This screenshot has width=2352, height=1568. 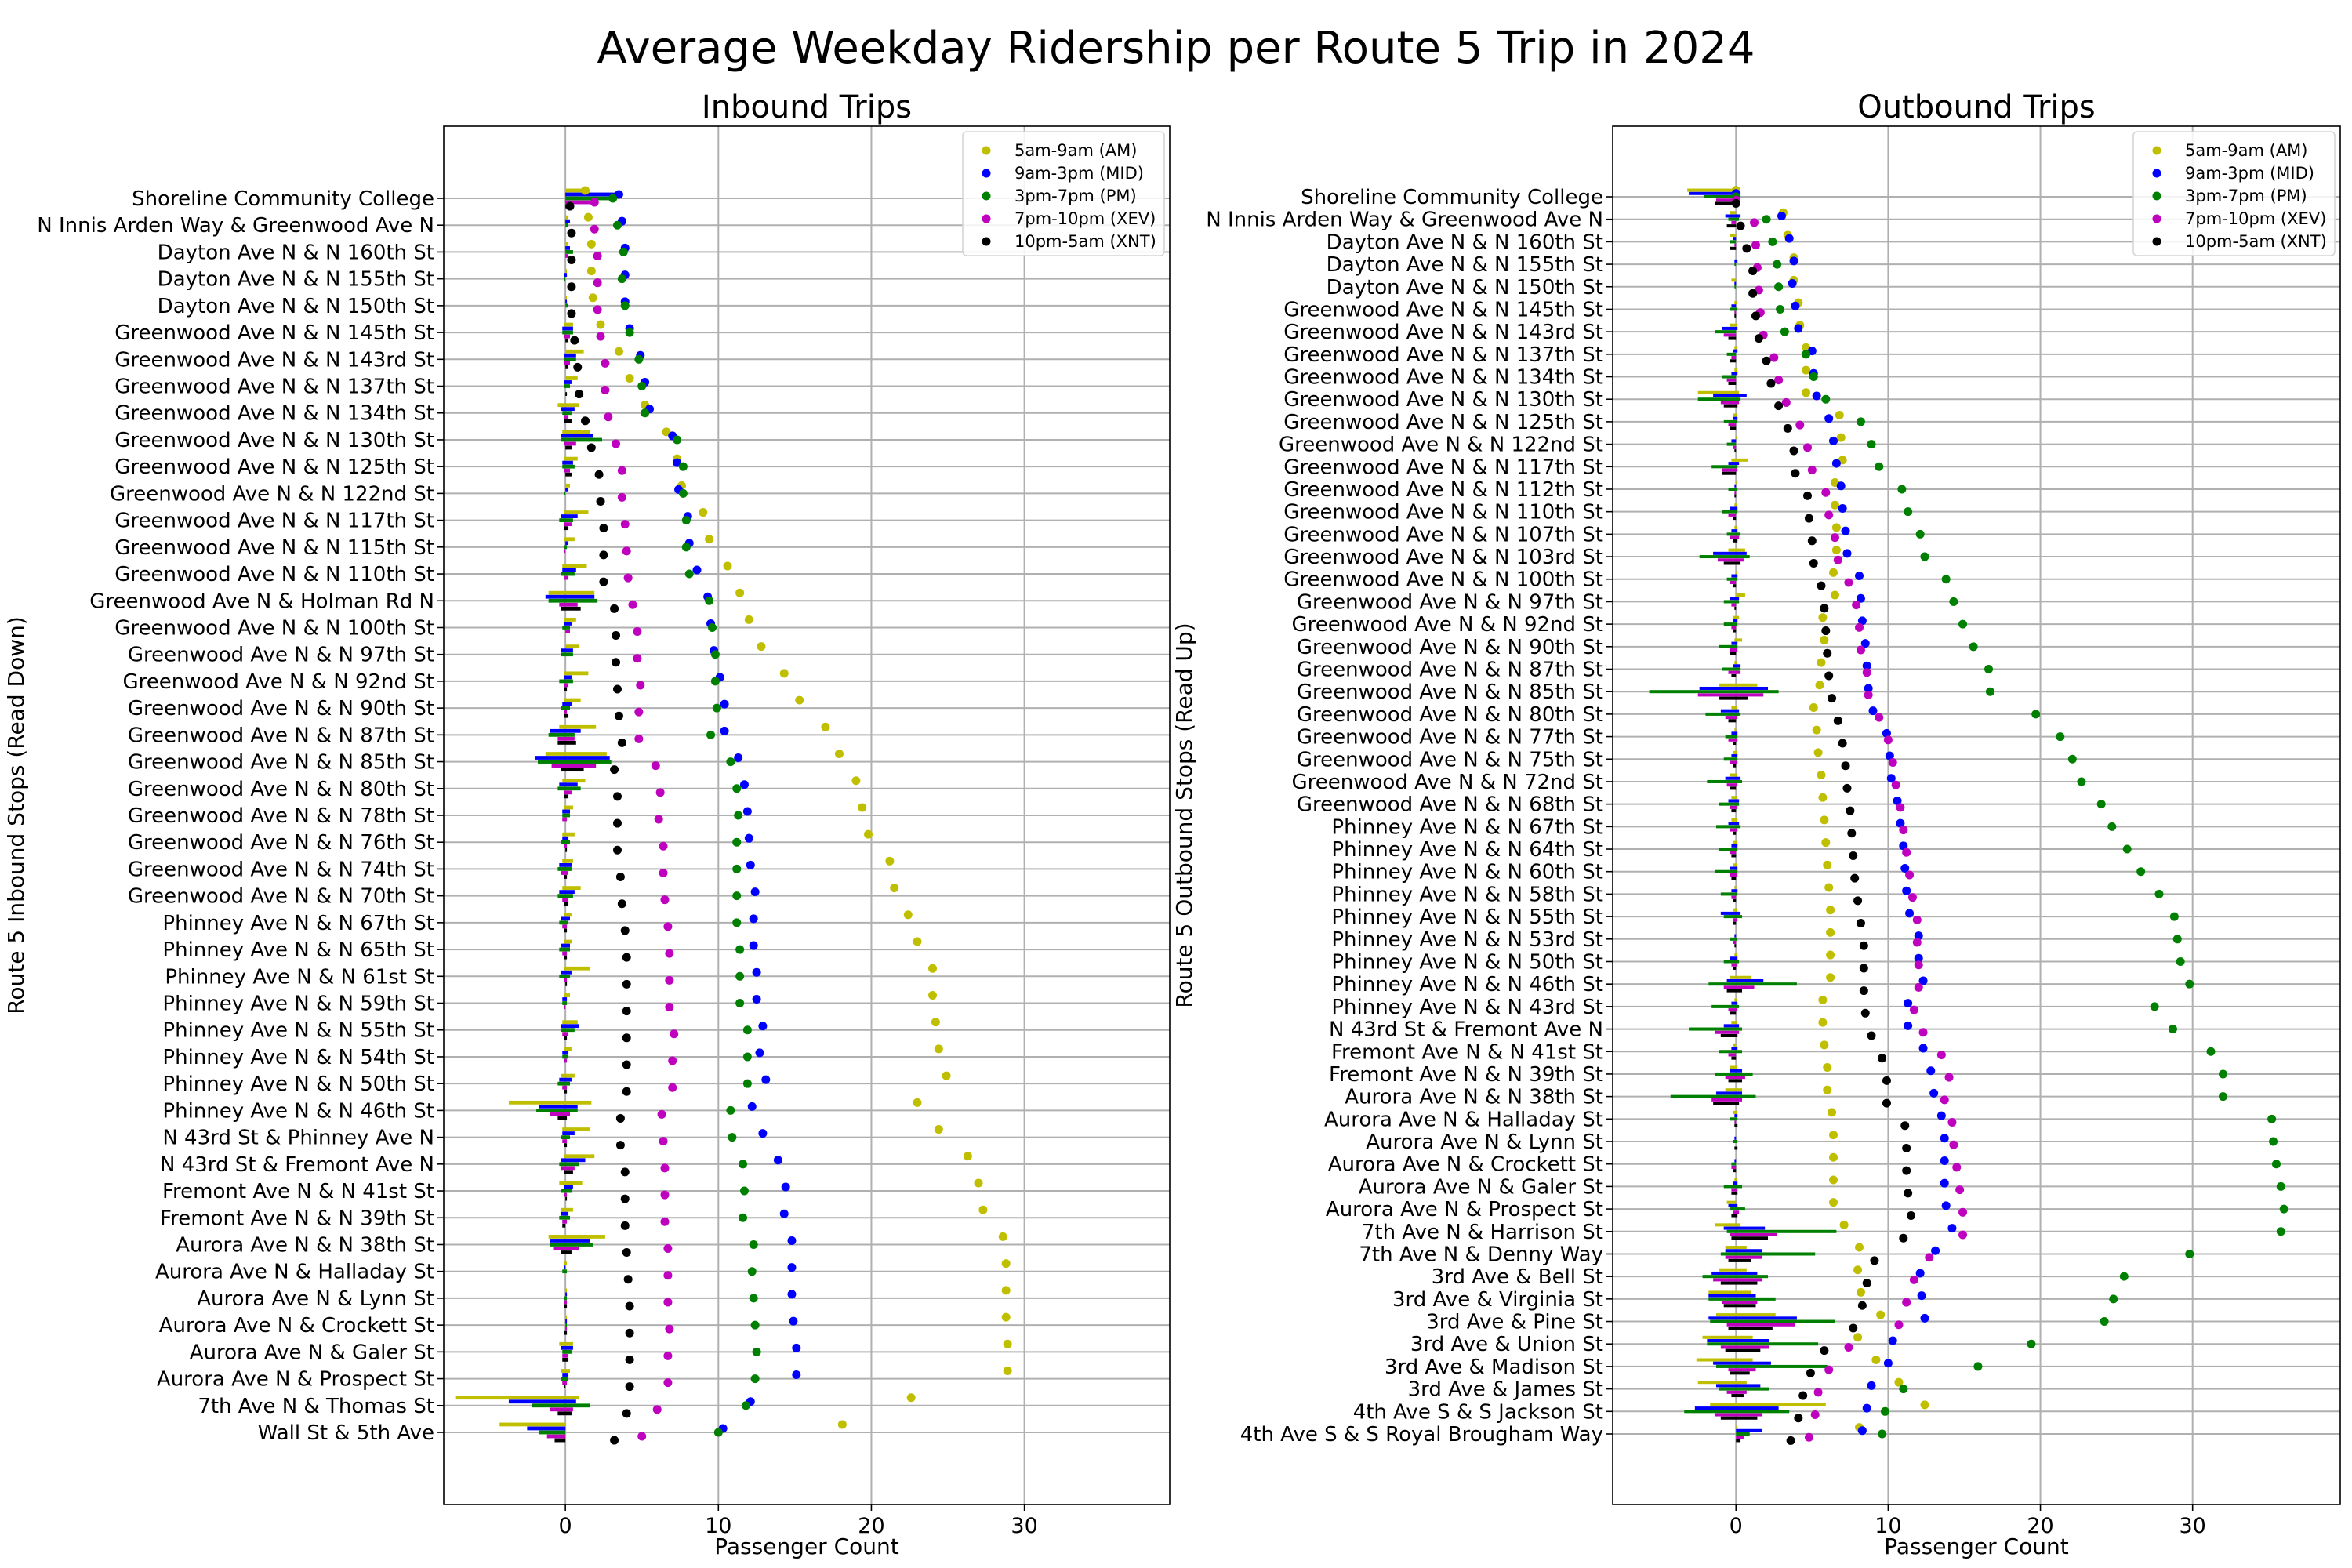 I want to click on x-tick-label: 20, so click(x=871, y=1526).